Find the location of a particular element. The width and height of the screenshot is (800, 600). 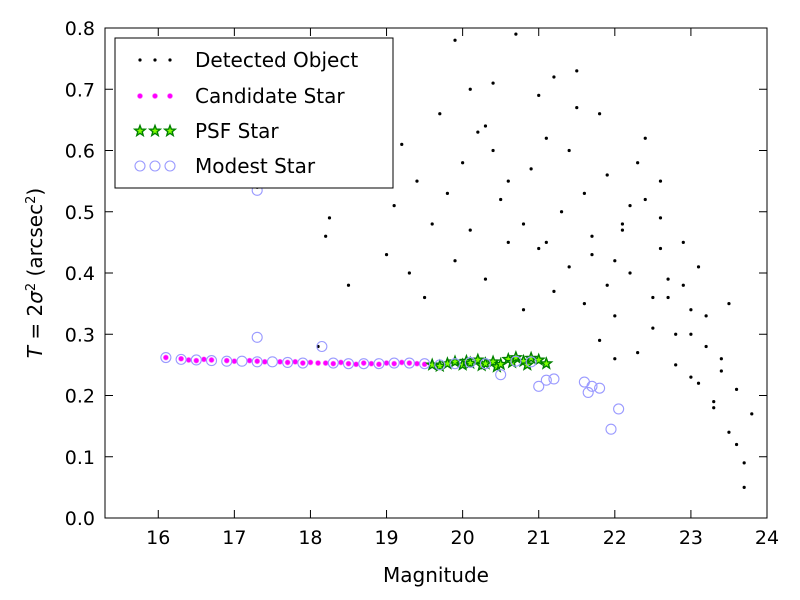

legend-label-candidate: Candidate Star is located at coordinates (270, 96).